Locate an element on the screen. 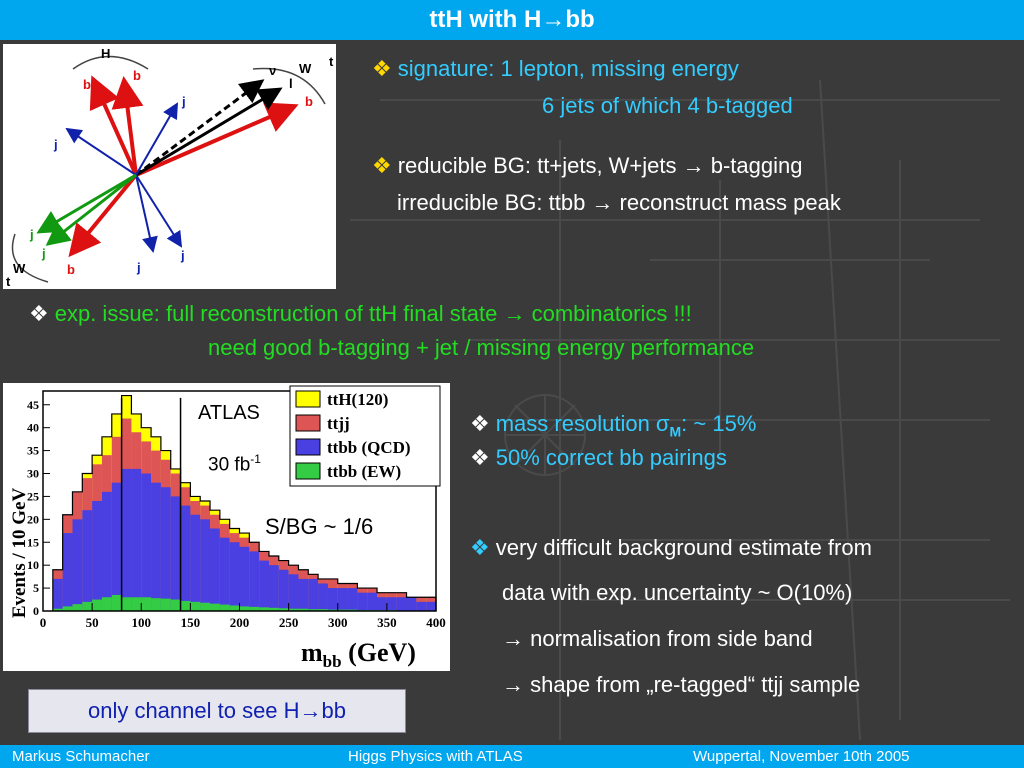 This screenshot has height=768, width=1024. legend-entry: ttbb (QCD) is located at coordinates (369, 447).